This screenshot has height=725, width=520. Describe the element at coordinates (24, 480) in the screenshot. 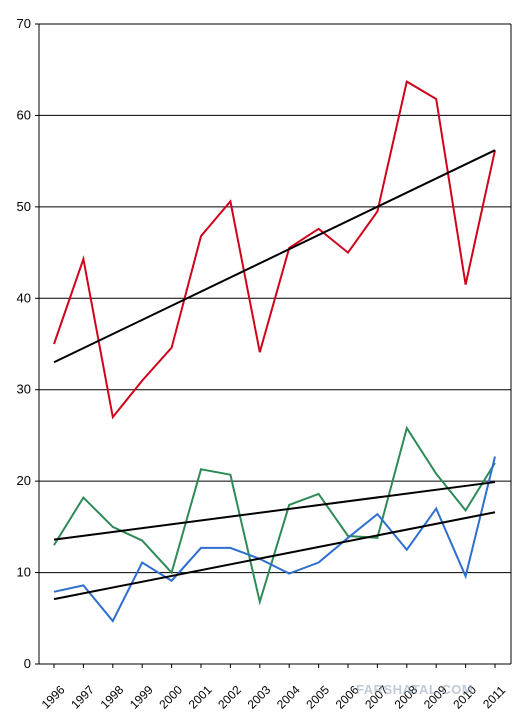

I see `y-tick-label: 20` at that location.